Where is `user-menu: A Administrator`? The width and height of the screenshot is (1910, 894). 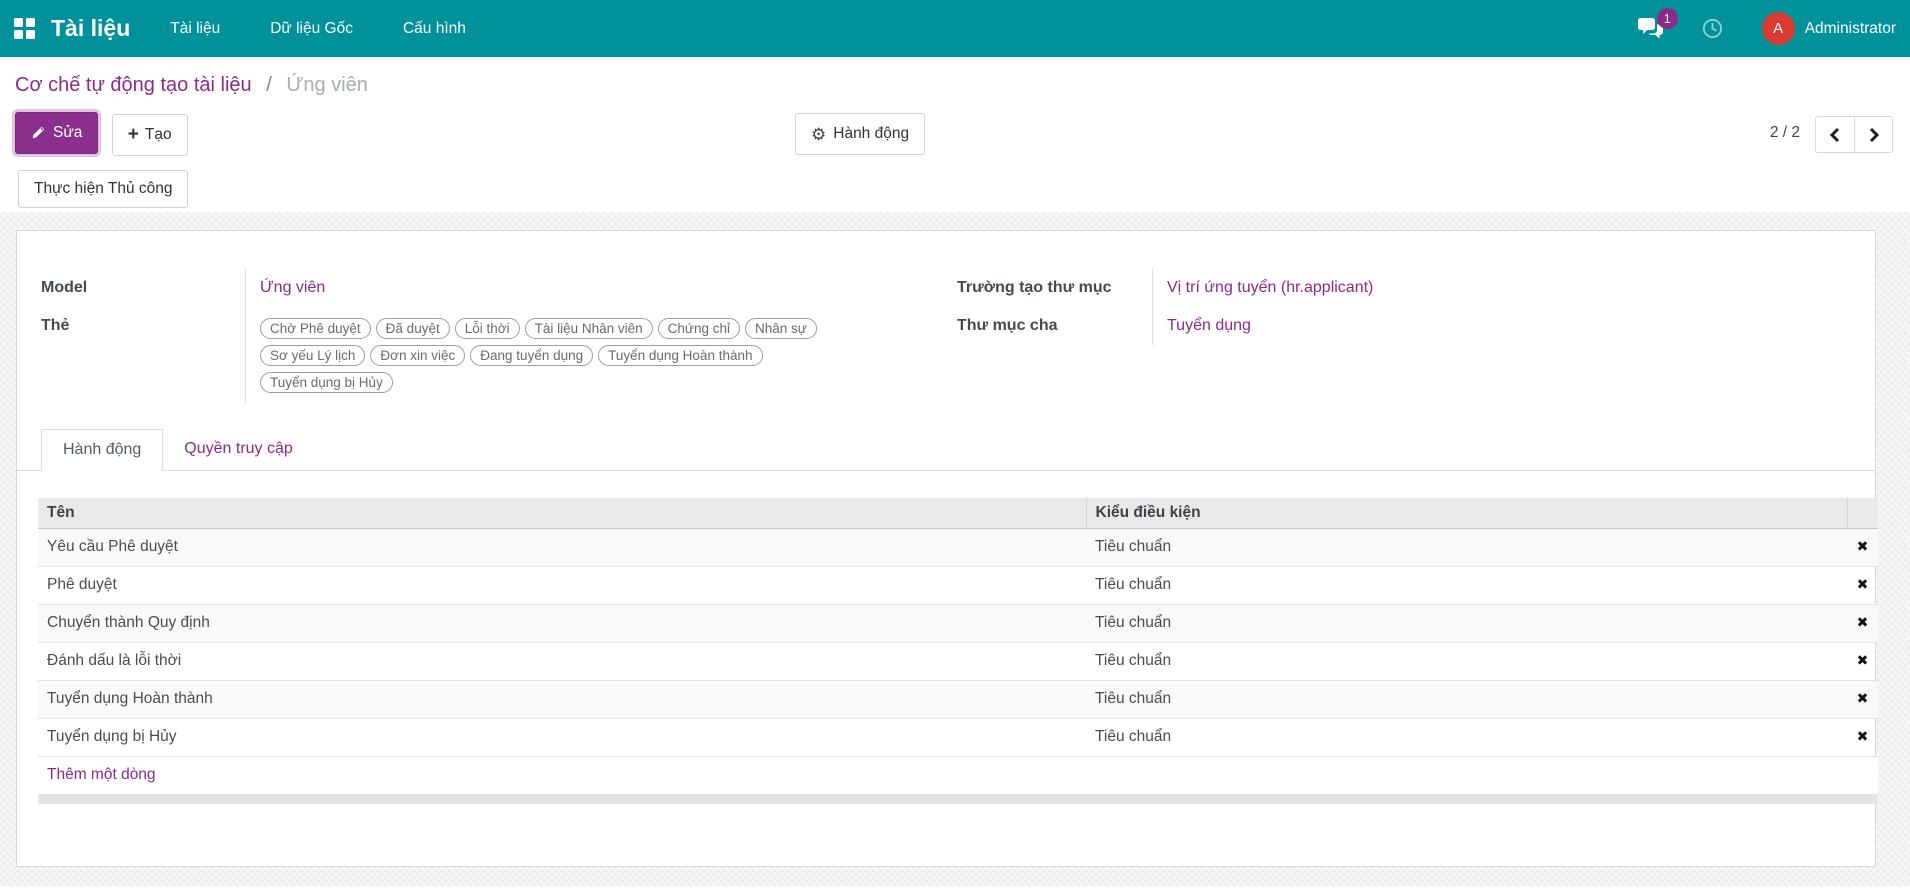 user-menu: A Administrator is located at coordinates (1828, 28).